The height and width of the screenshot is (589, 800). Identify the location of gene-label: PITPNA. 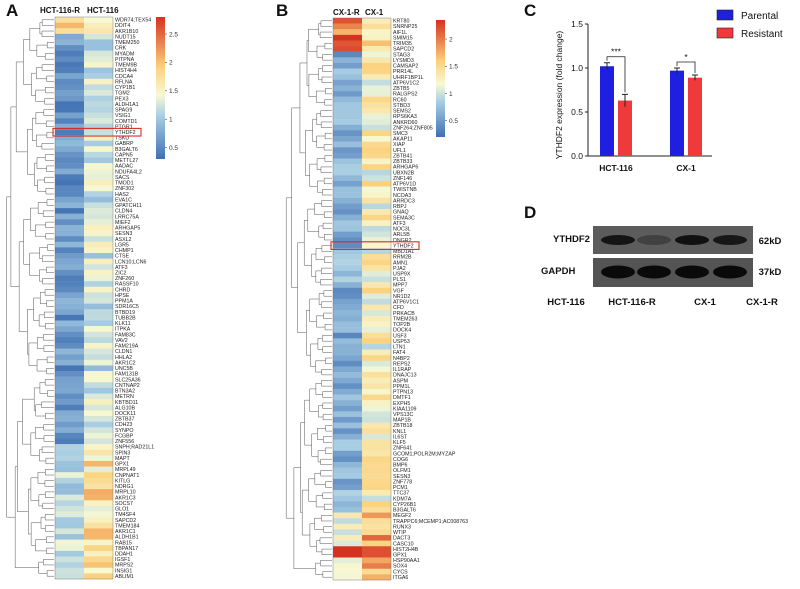
(125, 60).